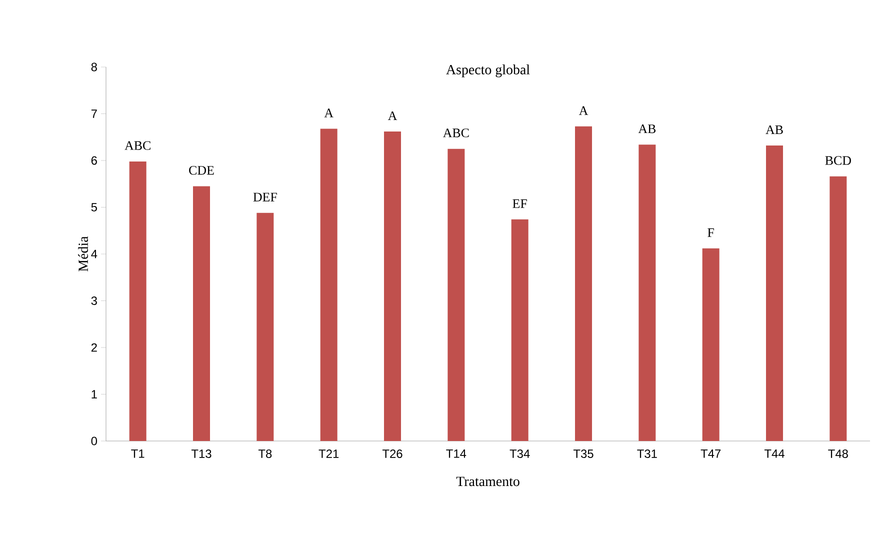 The image size is (896, 549). What do you see at coordinates (838, 454) in the screenshot?
I see `x-tick-label: T48` at bounding box center [838, 454].